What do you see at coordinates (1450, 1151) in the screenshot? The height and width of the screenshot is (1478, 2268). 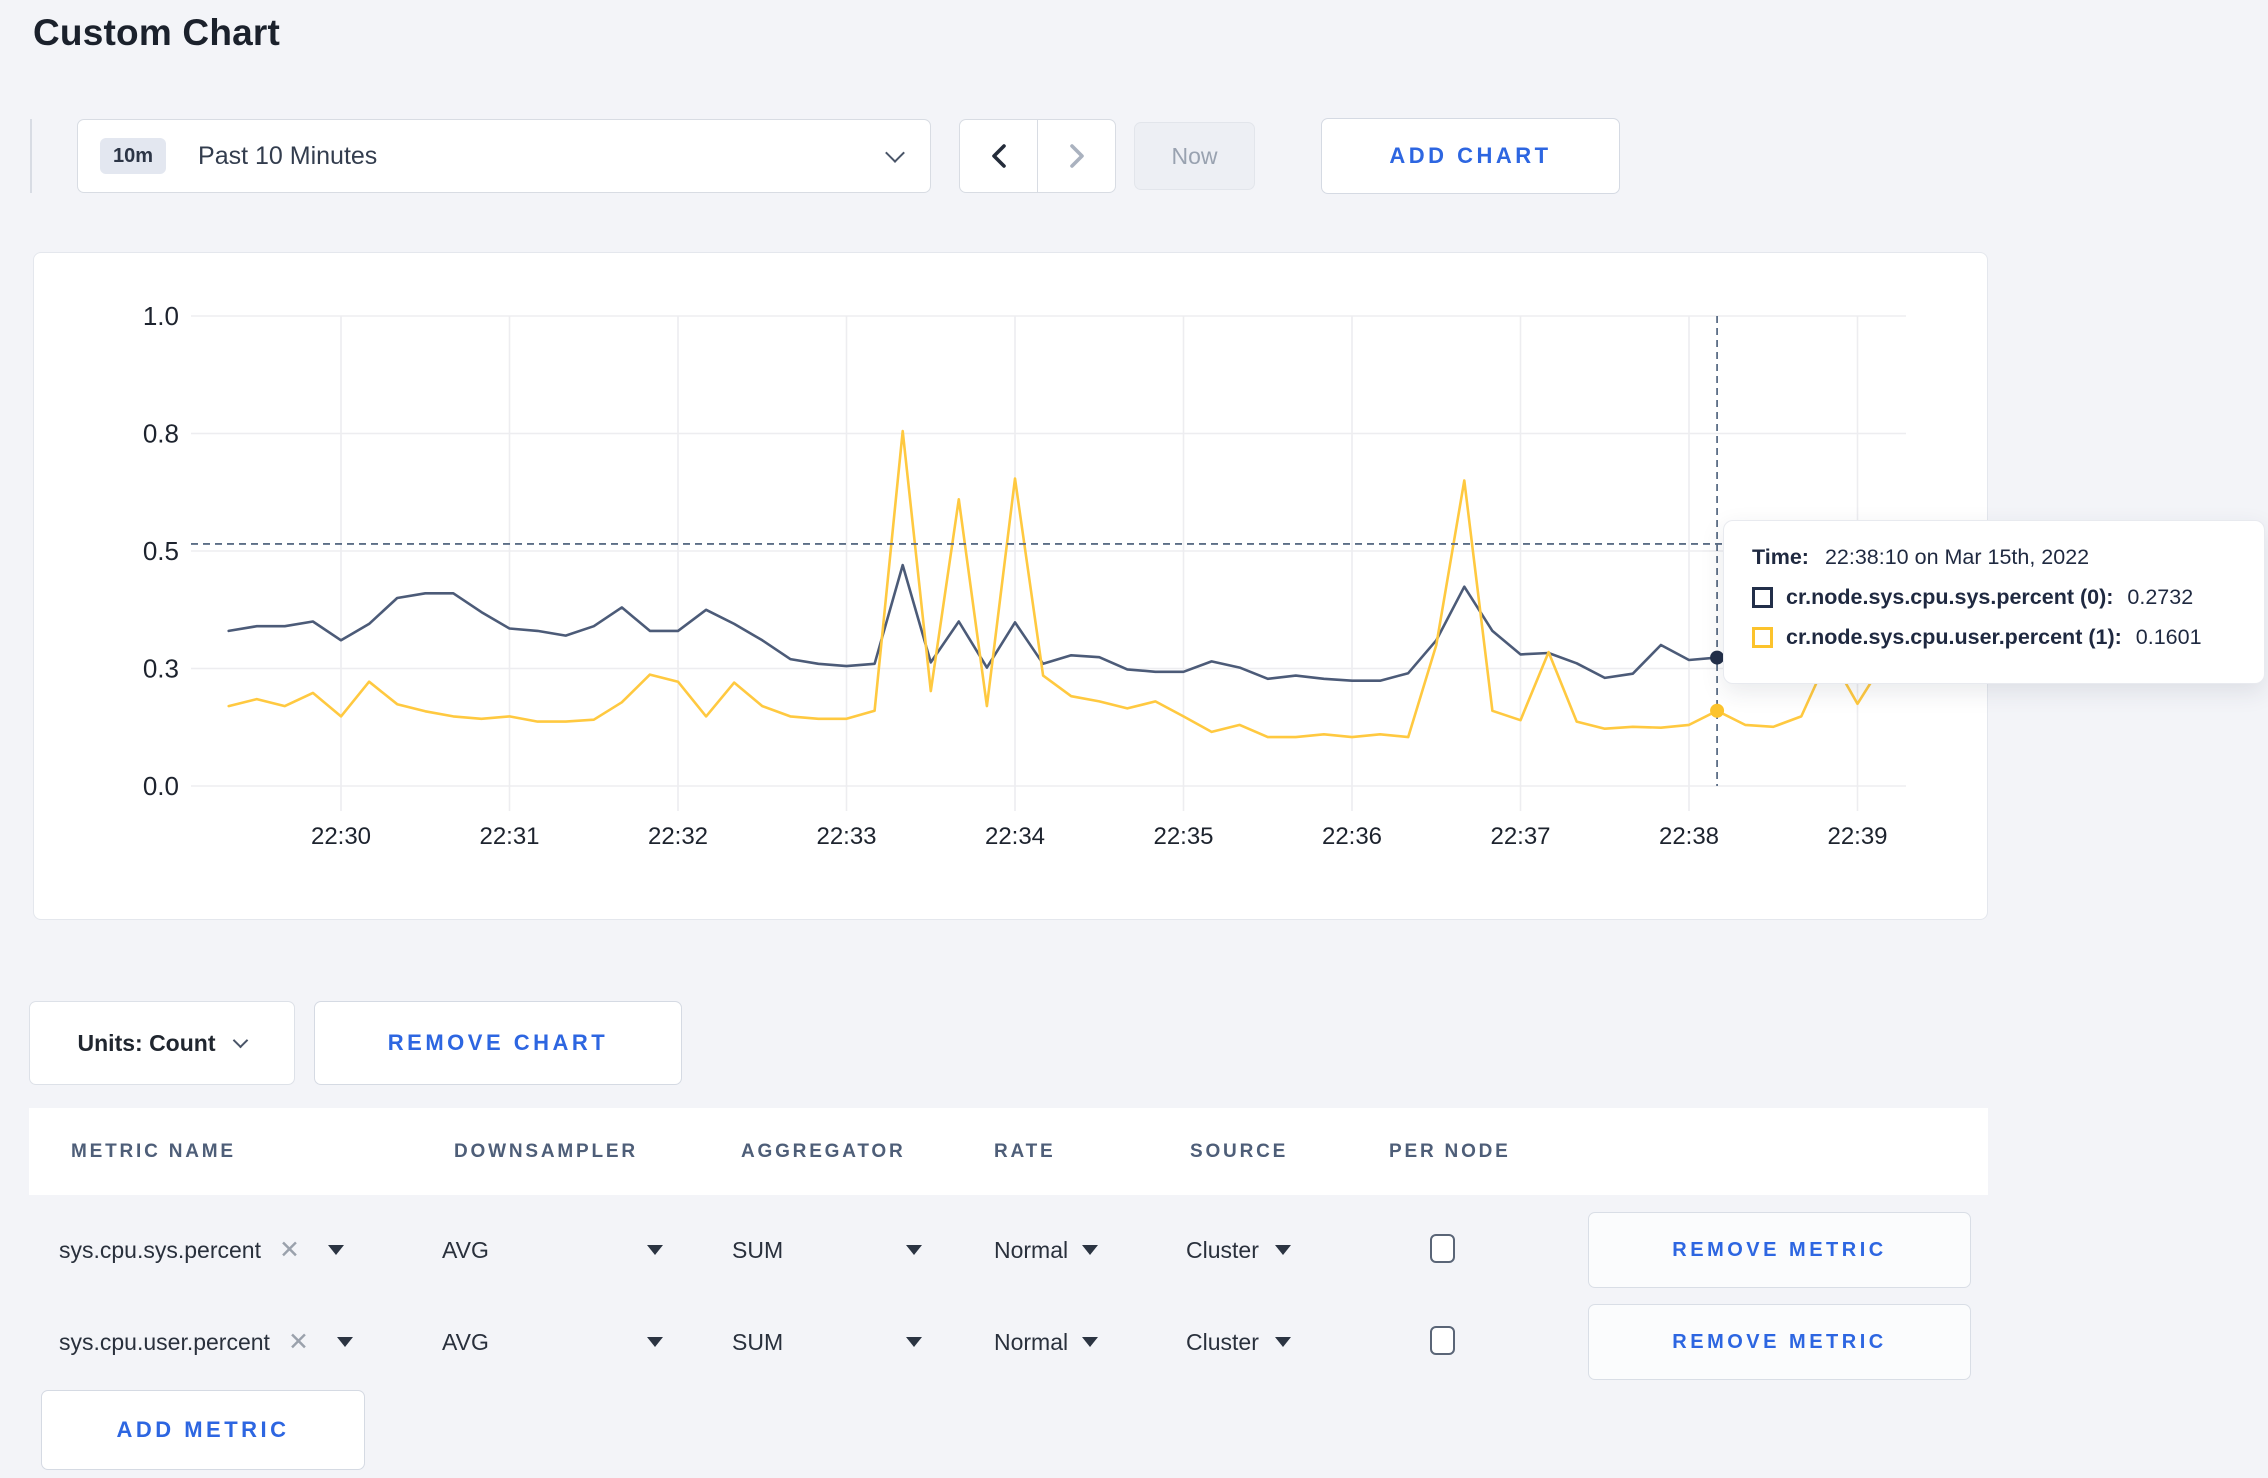 I see `col-header-per-node: PER NODE` at bounding box center [1450, 1151].